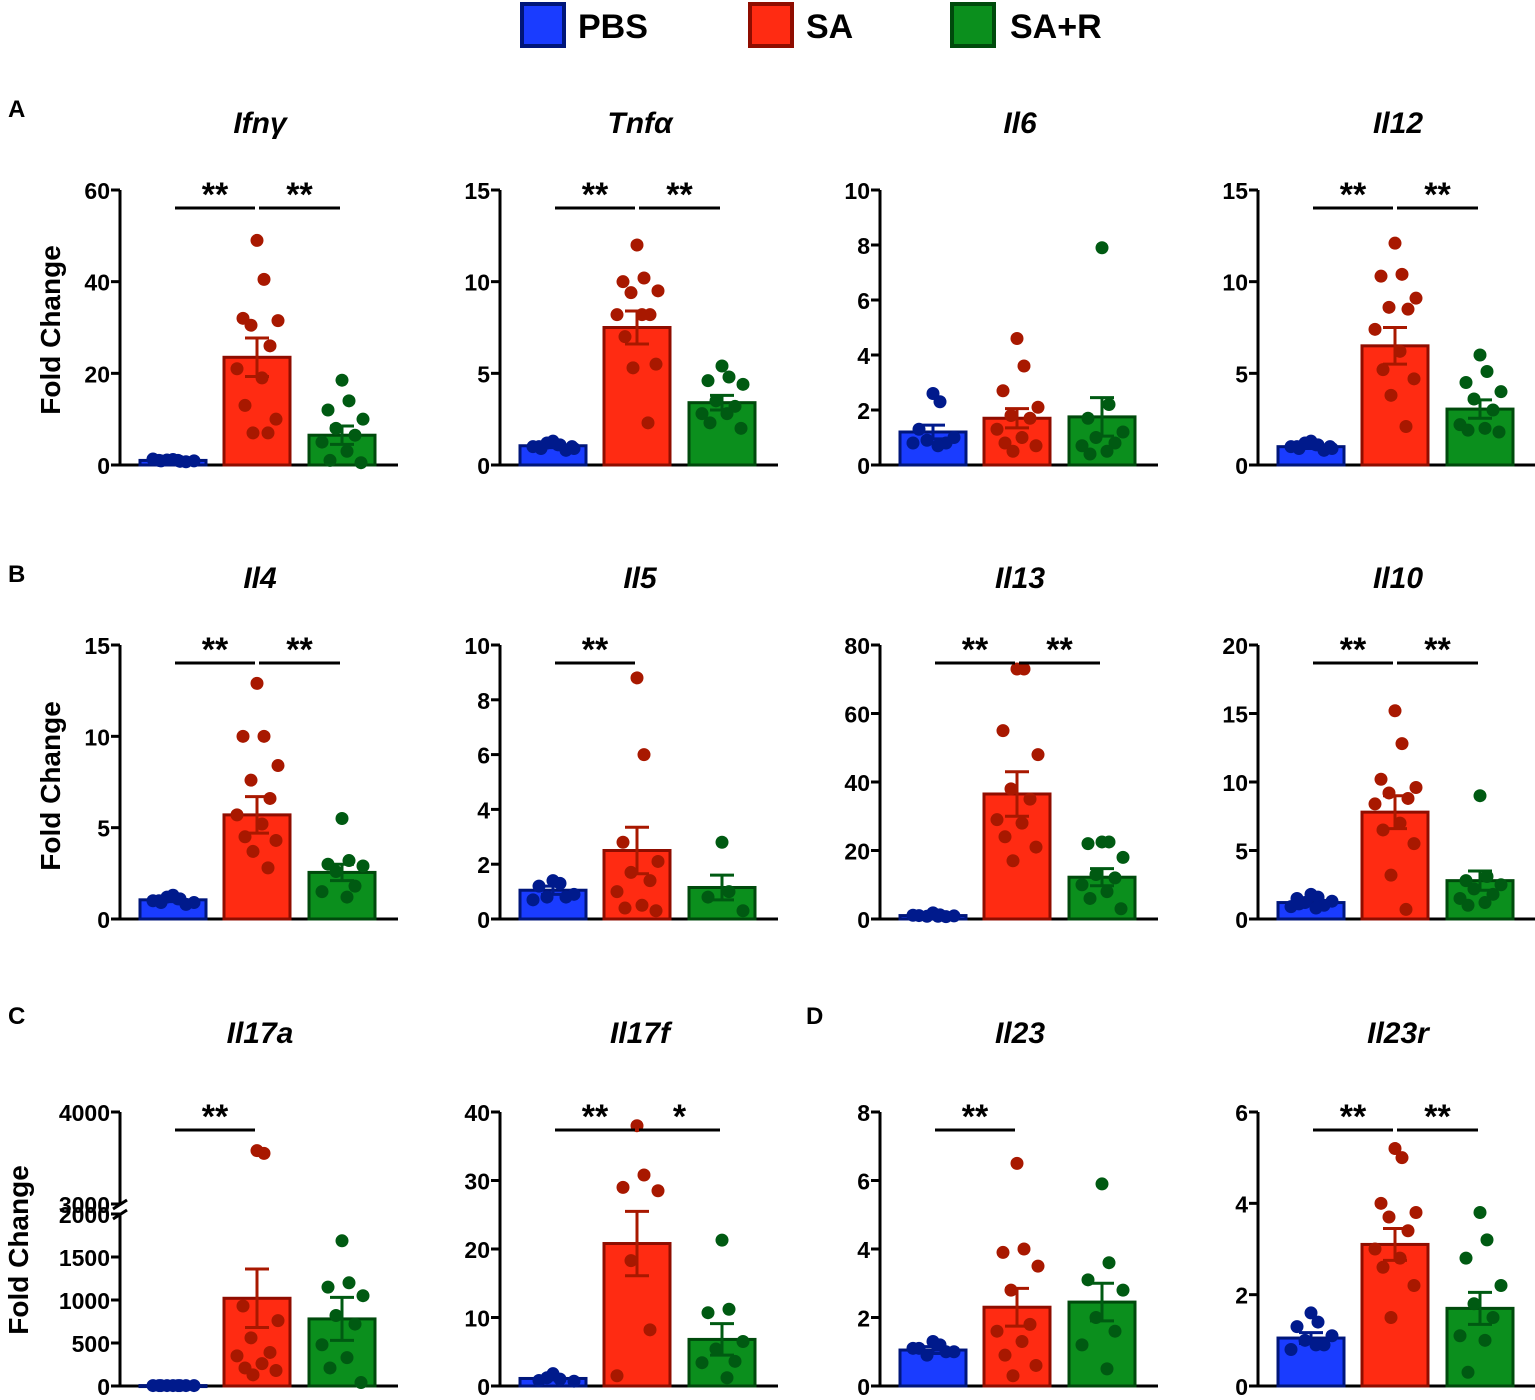 This screenshot has height=1400, width=1535. Describe the element at coordinates (1007, 1208) in the screenshot. I see `chart-il23: Il23 0 2 4 6 8 **` at that location.